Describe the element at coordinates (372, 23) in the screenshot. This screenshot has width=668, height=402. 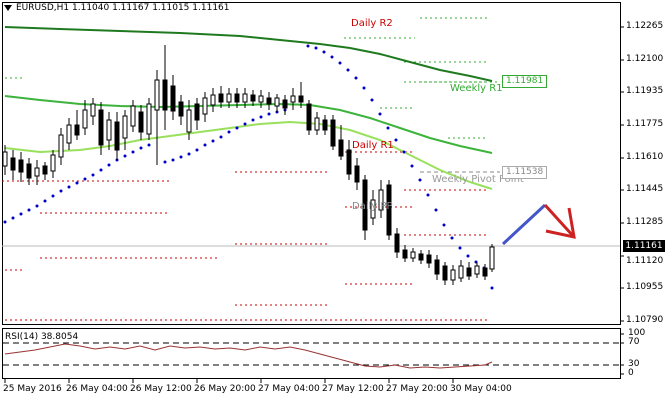
I see `daily-r2-label: Daily R2` at that location.